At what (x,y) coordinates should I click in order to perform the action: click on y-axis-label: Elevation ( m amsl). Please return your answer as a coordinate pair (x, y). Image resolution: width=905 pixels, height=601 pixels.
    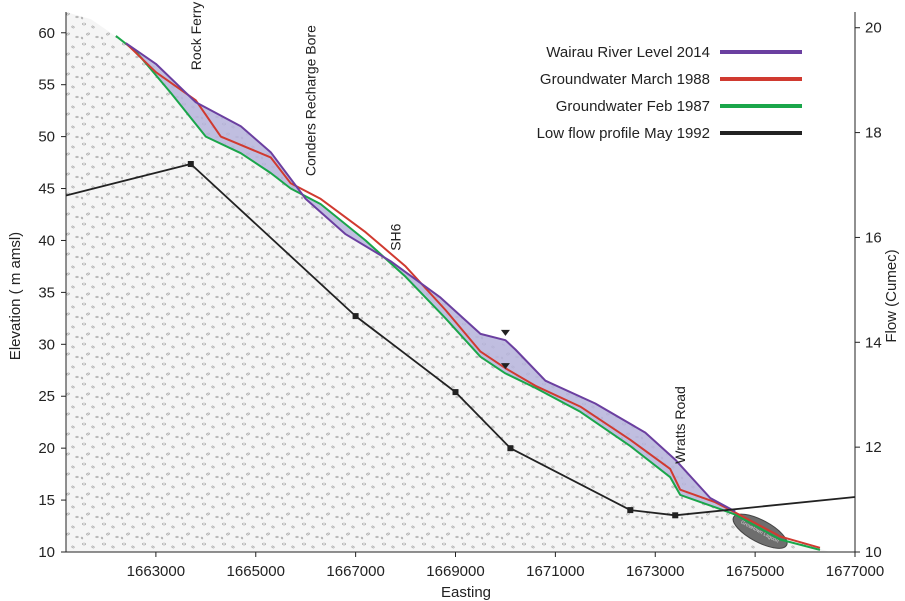
    Looking at the image, I should click on (15, 296).